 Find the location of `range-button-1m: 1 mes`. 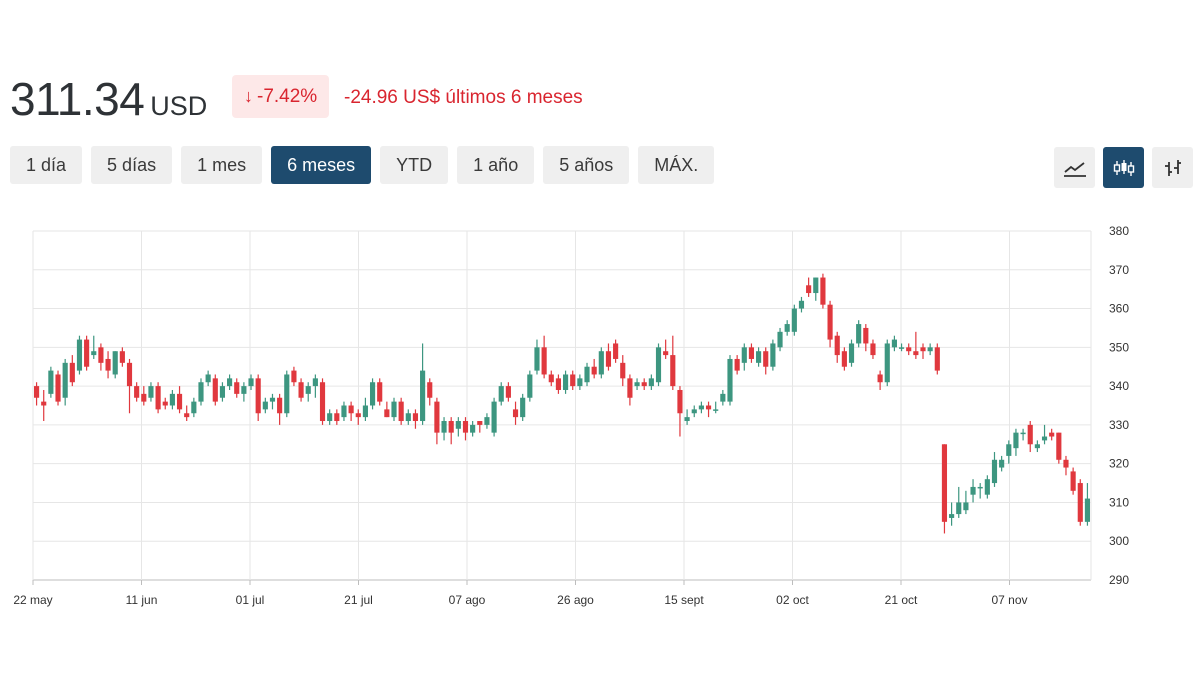

range-button-1m: 1 mes is located at coordinates (222, 165).